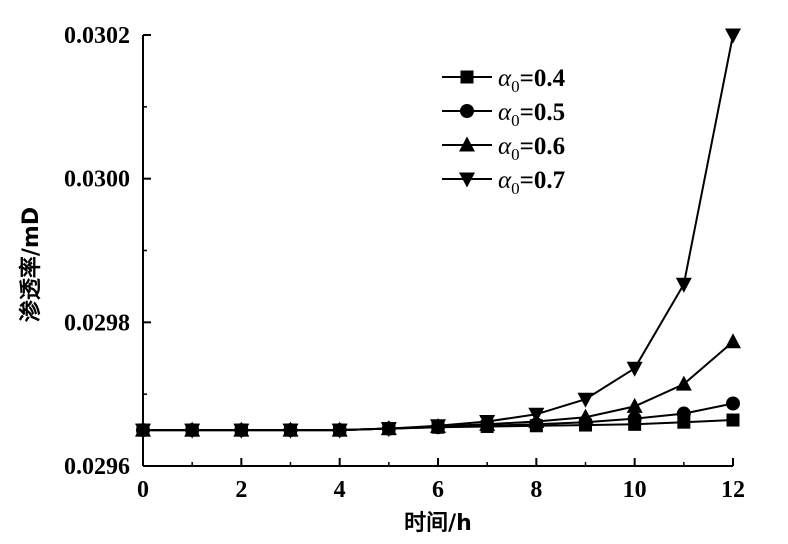  Describe the element at coordinates (438, 523) in the screenshot. I see `x-axis-title: 时间/h` at that location.